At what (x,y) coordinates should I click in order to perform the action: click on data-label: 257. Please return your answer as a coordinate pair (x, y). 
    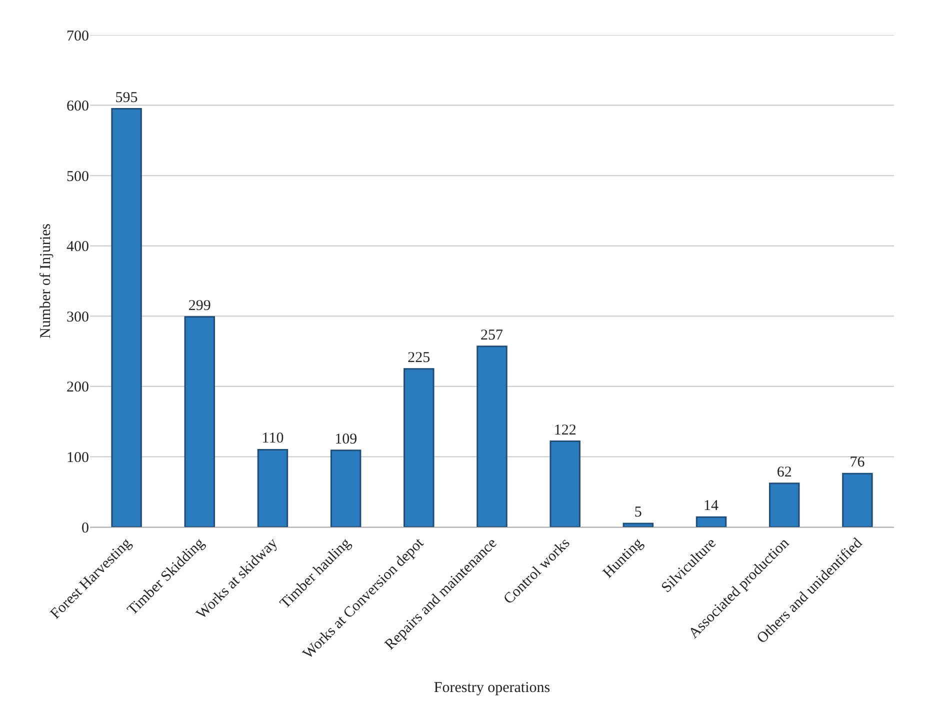
    Looking at the image, I should click on (492, 335).